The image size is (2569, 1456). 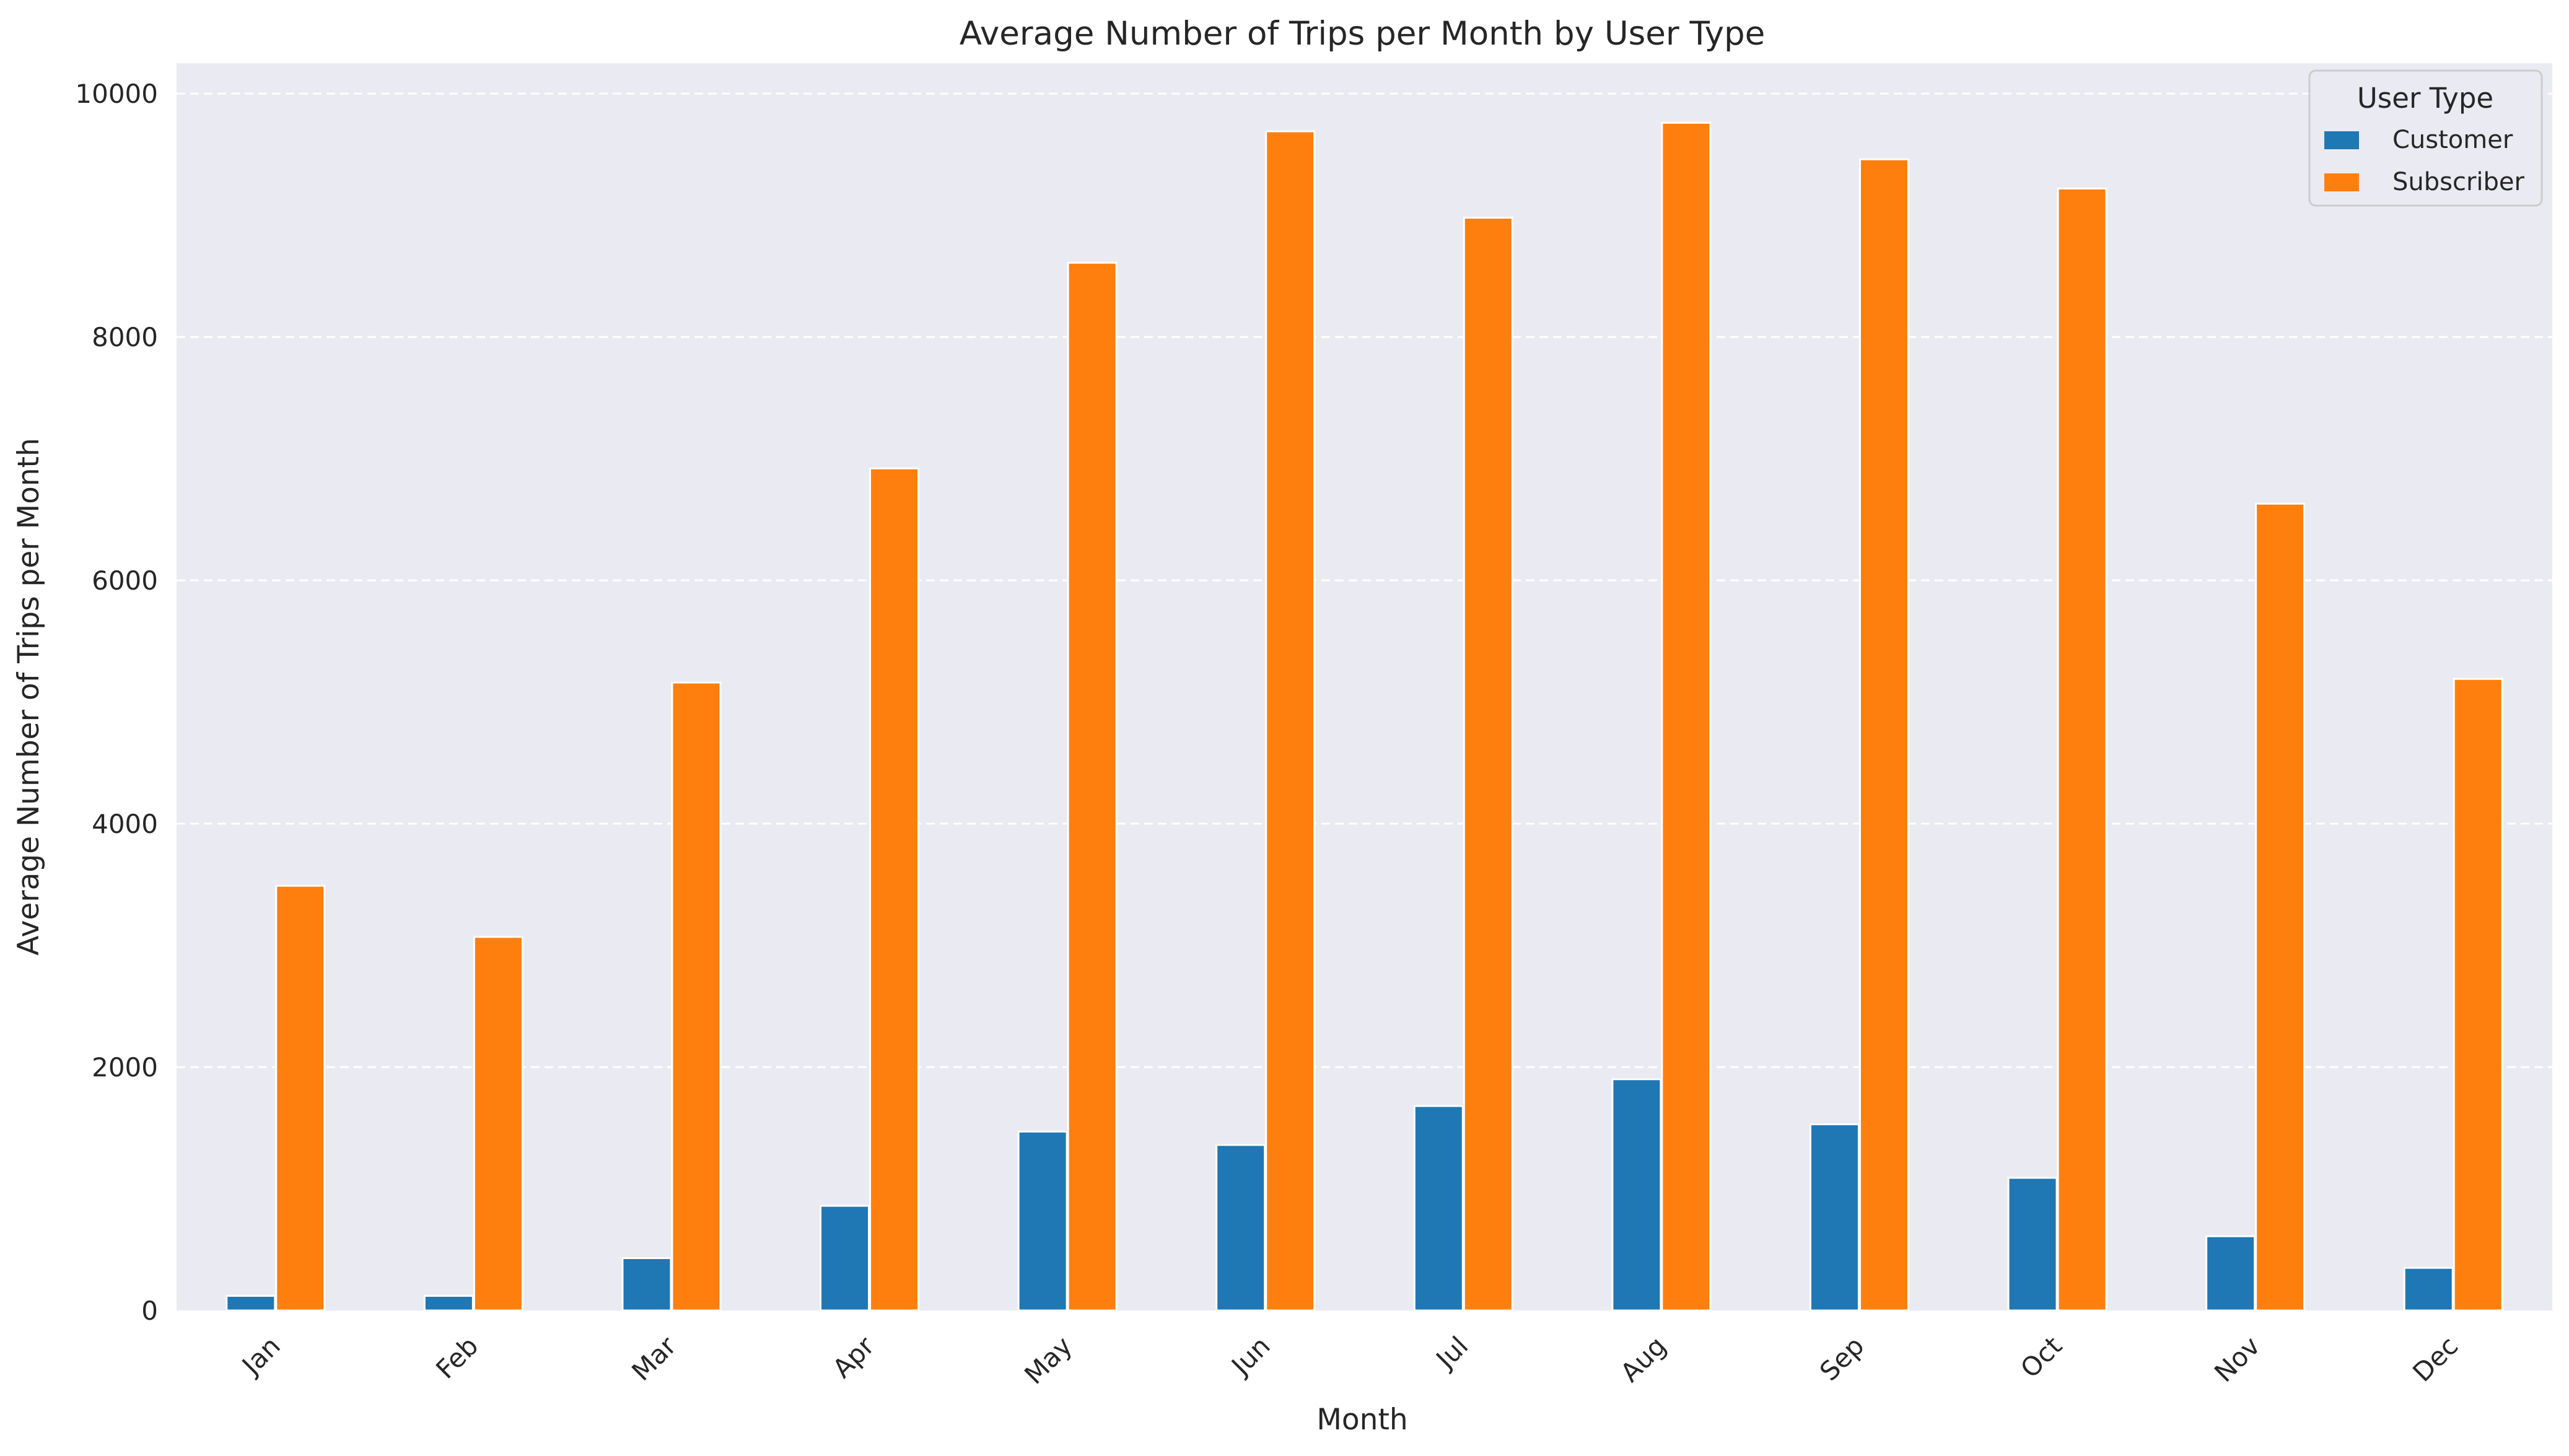 What do you see at coordinates (1438, 1208) in the screenshot?
I see `bar-customer-jul` at bounding box center [1438, 1208].